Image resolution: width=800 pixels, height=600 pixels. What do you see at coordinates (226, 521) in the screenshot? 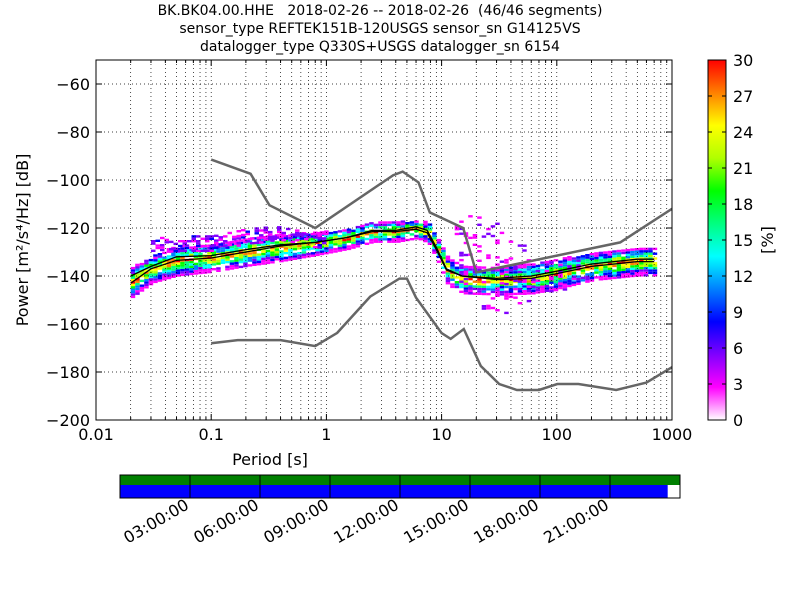
I see `timeline-label: 06:00:00` at bounding box center [226, 521].